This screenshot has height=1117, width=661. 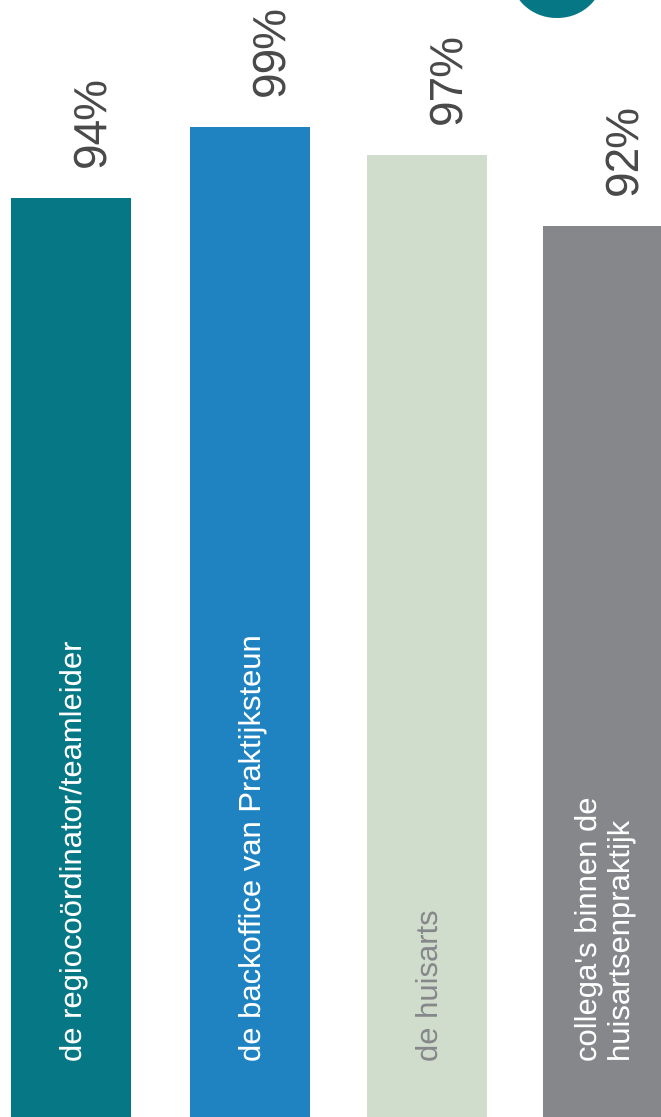 I want to click on value-label-4: 92%, so click(x=622, y=153).